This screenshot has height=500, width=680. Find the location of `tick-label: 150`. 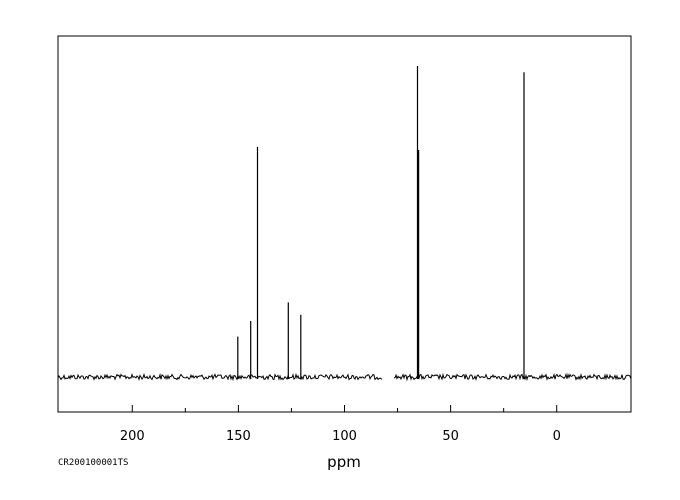

tick-label: 150 is located at coordinates (238, 436).